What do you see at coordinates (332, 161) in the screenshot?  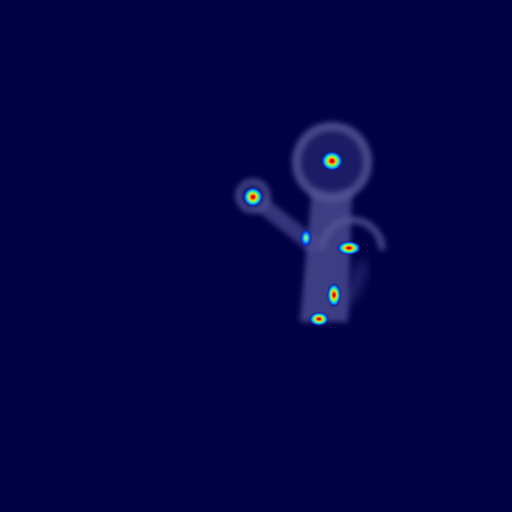 I see `head-keypoint` at bounding box center [332, 161].